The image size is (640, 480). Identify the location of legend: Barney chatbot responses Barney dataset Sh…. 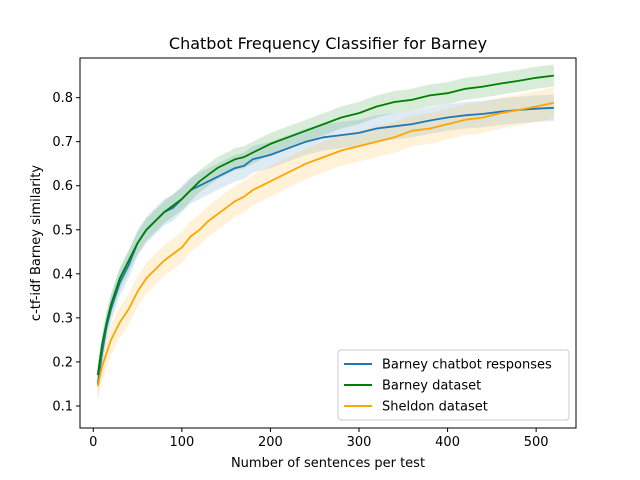
(453, 385).